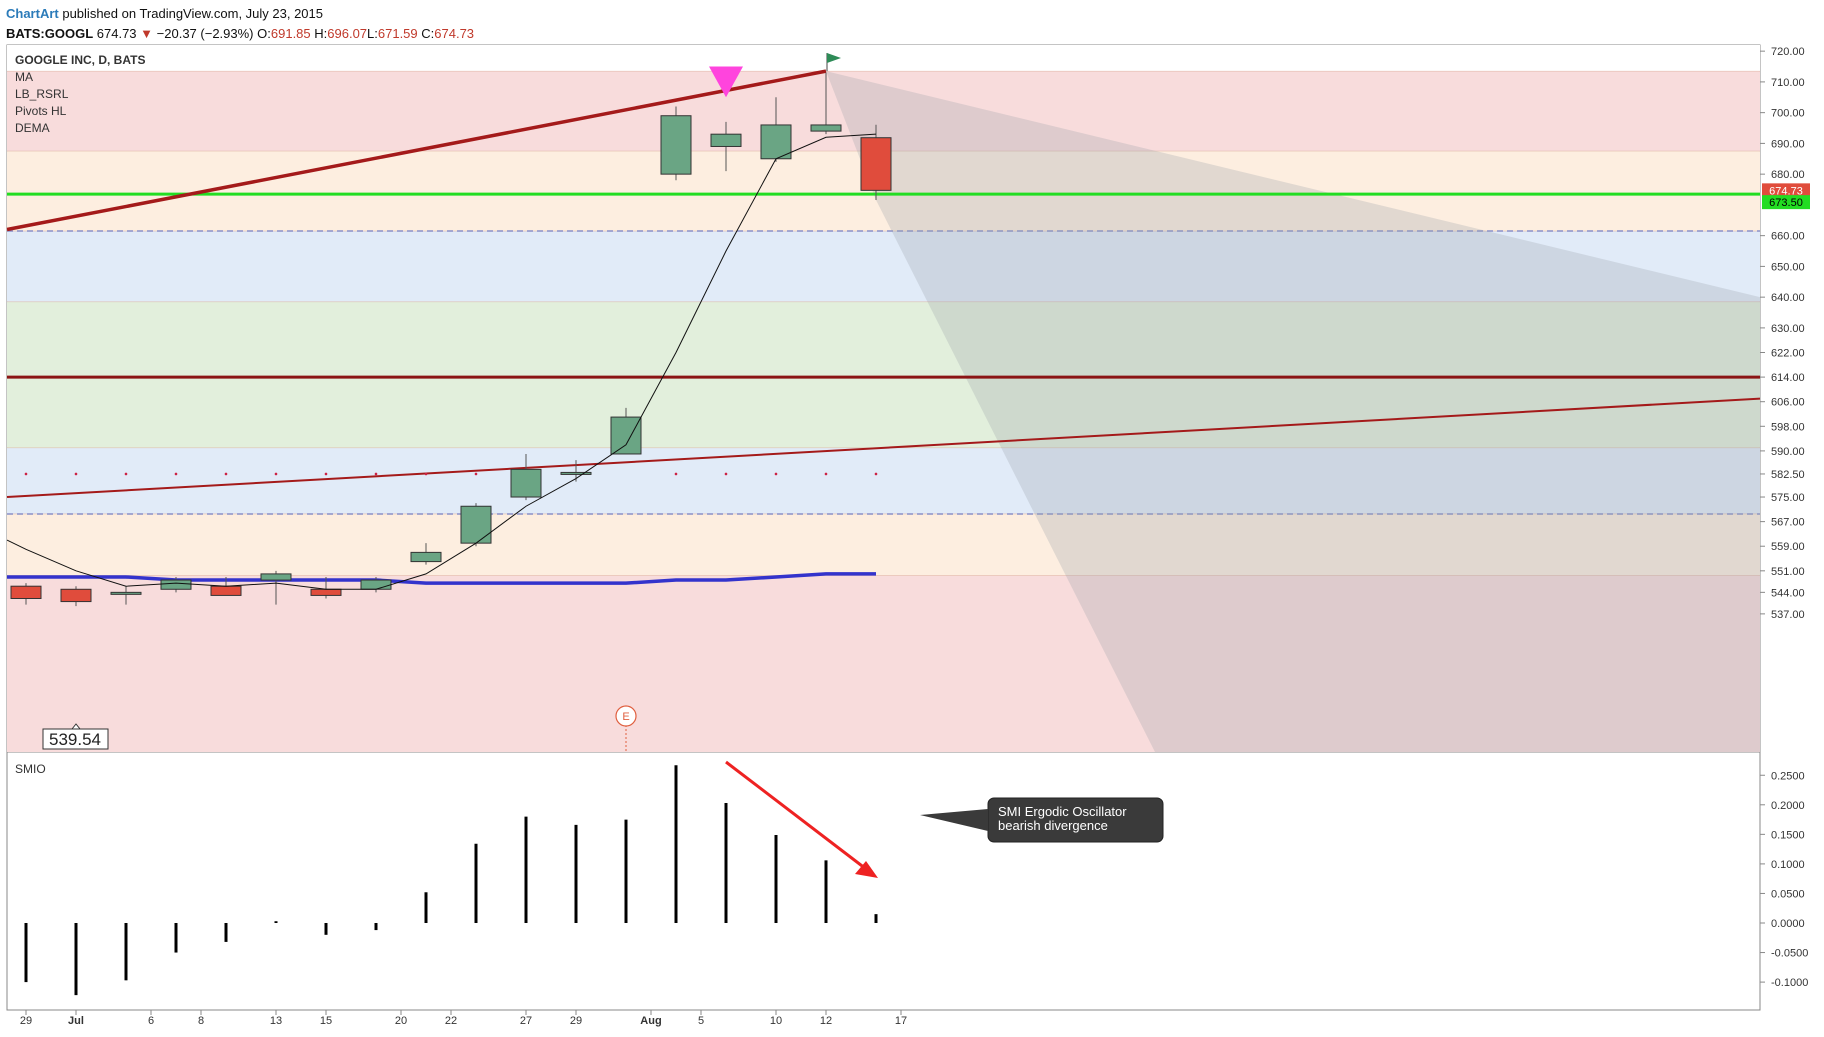 The height and width of the screenshot is (1037, 1824). I want to click on smio-tick-label: 0.1500, so click(1788, 835).